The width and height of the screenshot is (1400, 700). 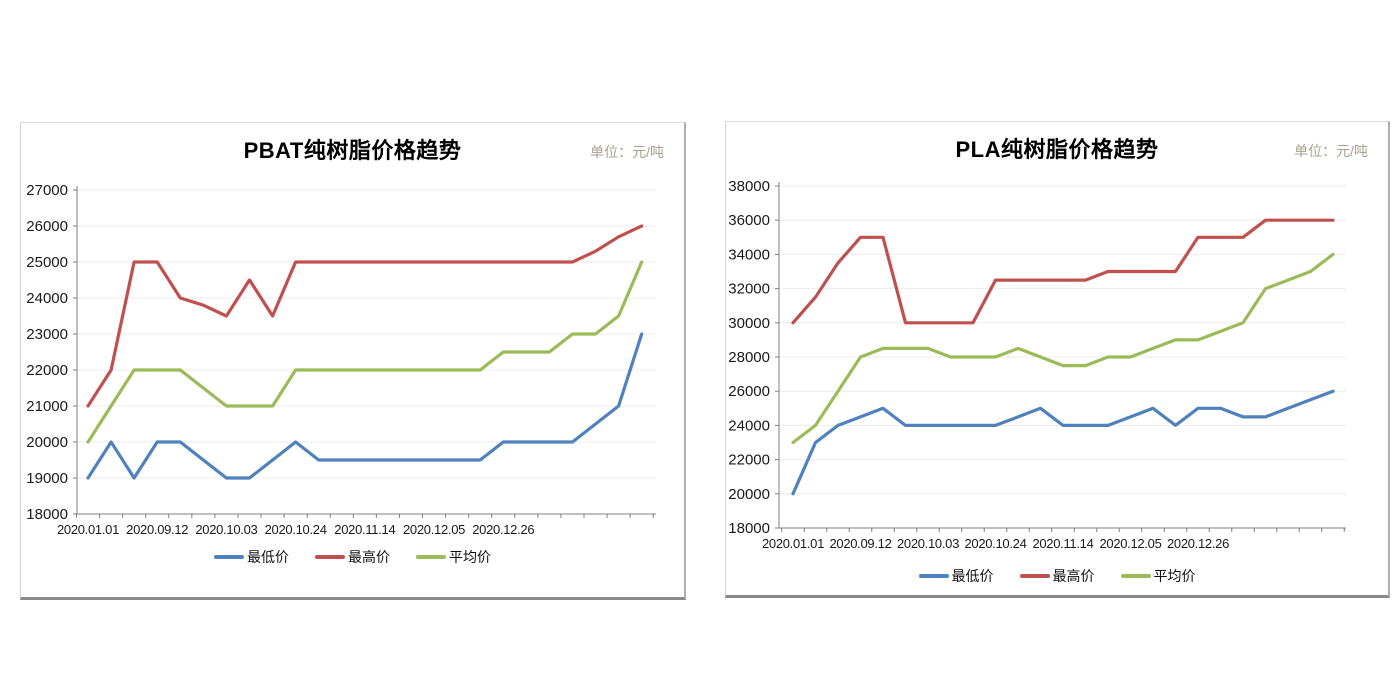 I want to click on svg-text: 27000, so click(x=47, y=190).